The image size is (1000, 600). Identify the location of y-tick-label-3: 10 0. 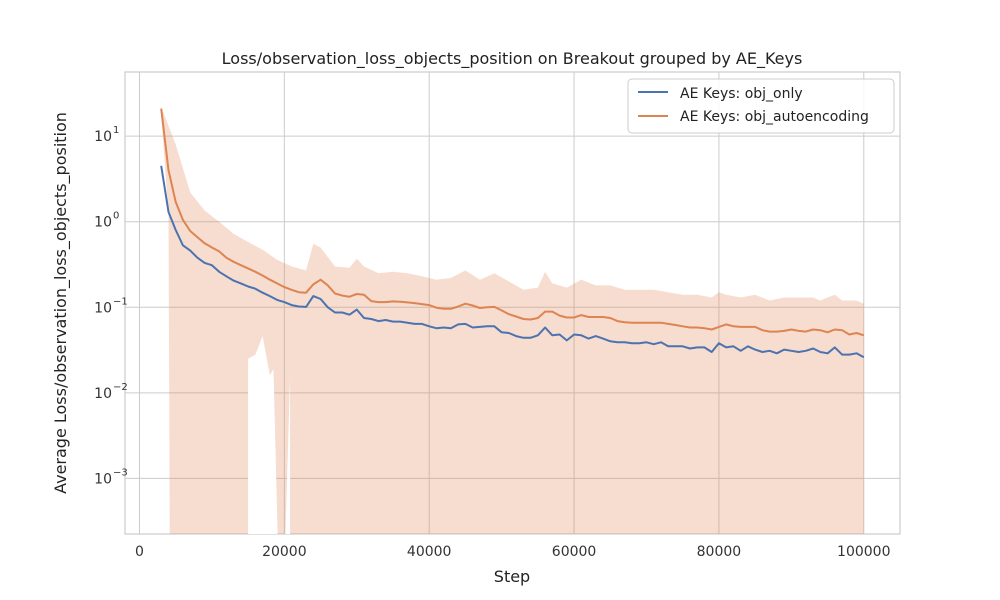
(106, 221).